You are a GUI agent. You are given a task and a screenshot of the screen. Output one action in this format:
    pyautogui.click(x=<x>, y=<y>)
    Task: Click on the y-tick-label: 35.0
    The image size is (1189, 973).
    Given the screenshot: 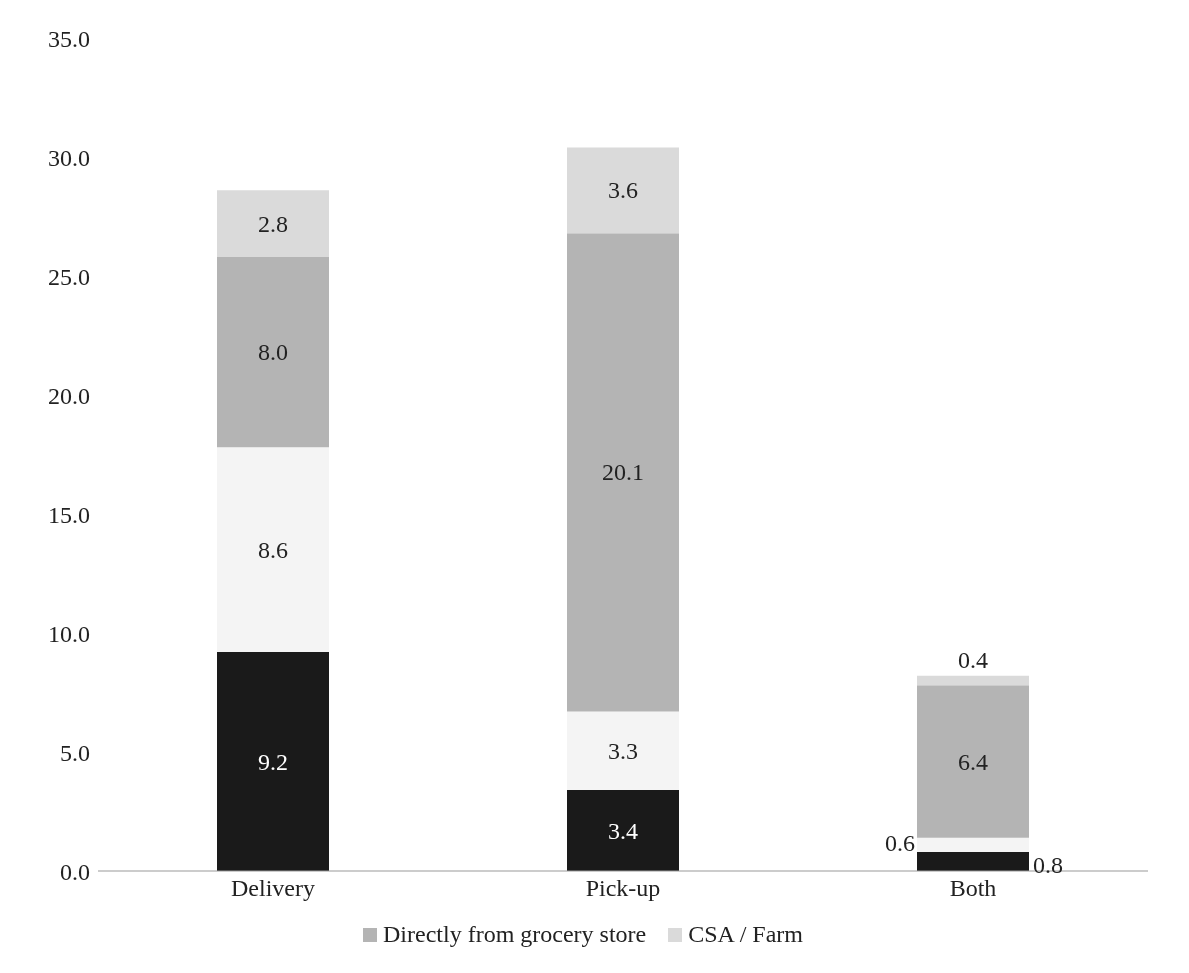 What is the action you would take?
    pyautogui.click(x=69, y=38)
    